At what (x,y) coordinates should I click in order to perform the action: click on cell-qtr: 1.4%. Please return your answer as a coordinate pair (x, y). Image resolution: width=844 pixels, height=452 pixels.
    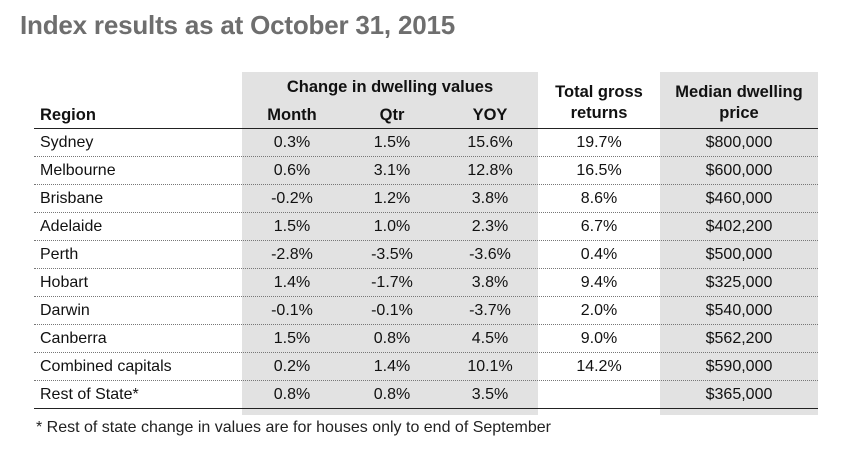
    Looking at the image, I should click on (392, 366).